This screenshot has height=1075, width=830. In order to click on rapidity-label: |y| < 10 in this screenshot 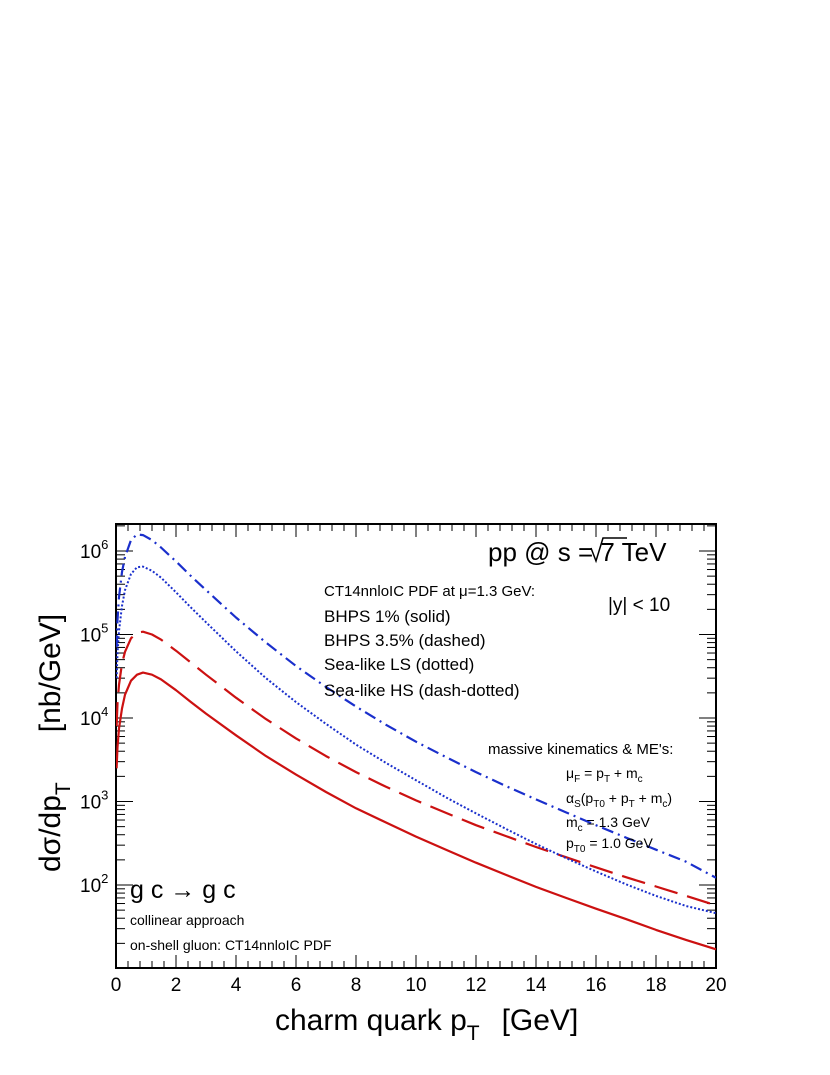, I will do `click(639, 605)`.